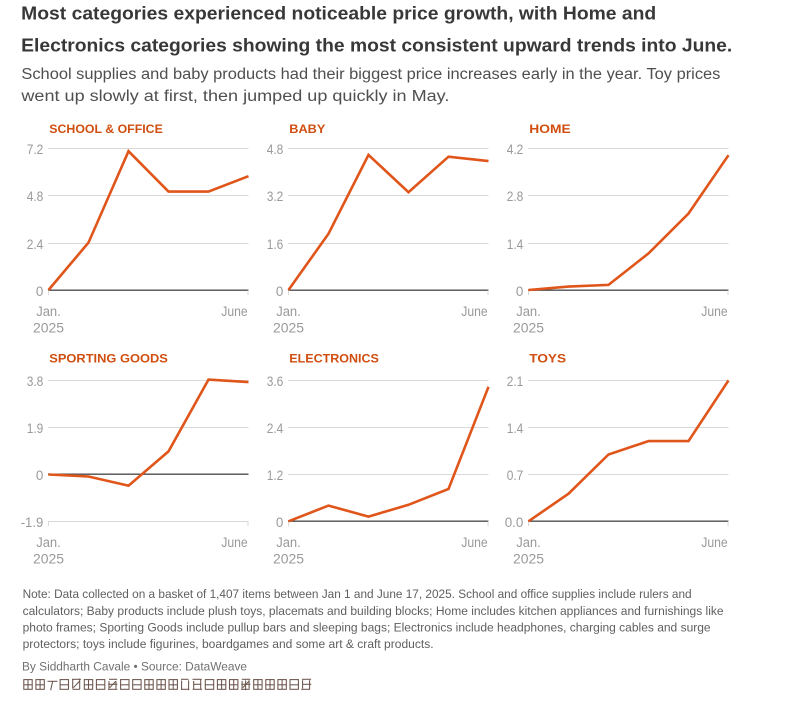 This screenshot has width=789, height=712. I want to click on svg-text: TOYS, so click(547, 359).